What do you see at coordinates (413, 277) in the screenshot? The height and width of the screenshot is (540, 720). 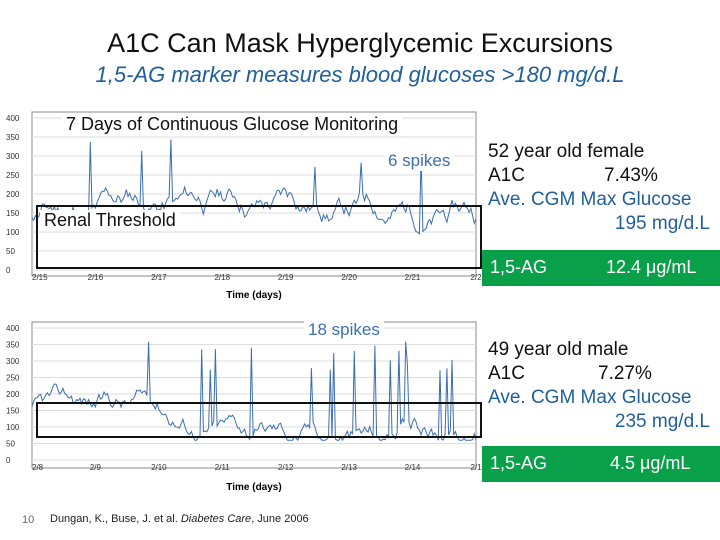 I see `x-tick-label: 2/21` at bounding box center [413, 277].